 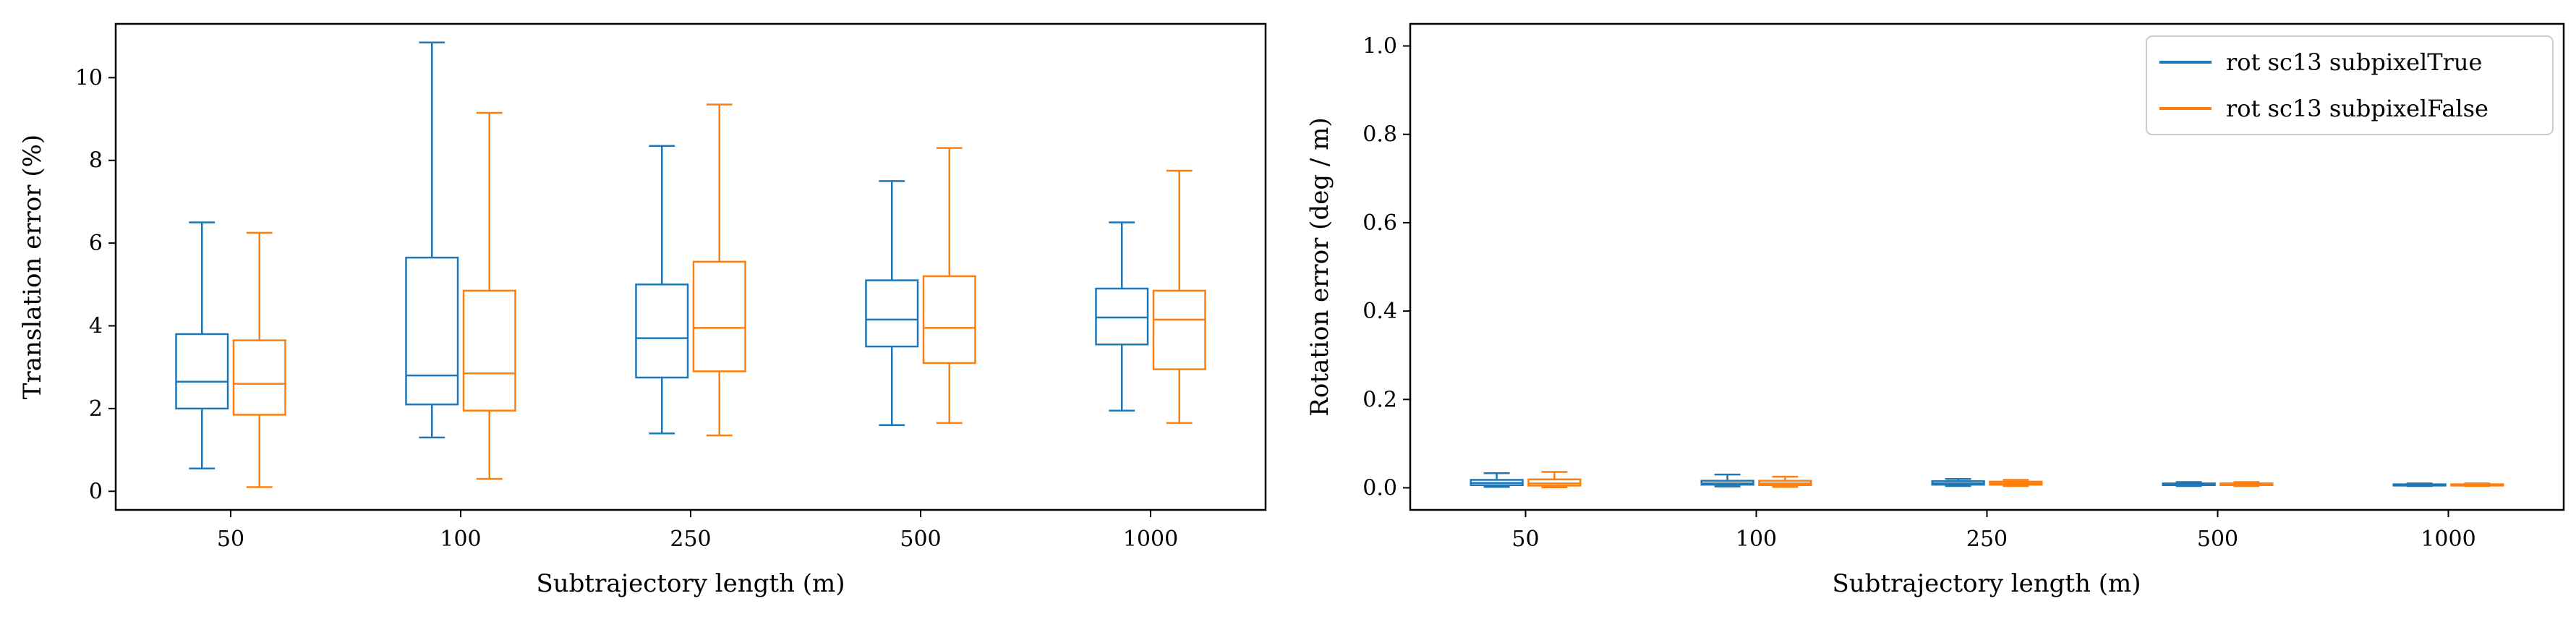 I want to click on y-tick-label: 0.8, so click(x=1379, y=135).